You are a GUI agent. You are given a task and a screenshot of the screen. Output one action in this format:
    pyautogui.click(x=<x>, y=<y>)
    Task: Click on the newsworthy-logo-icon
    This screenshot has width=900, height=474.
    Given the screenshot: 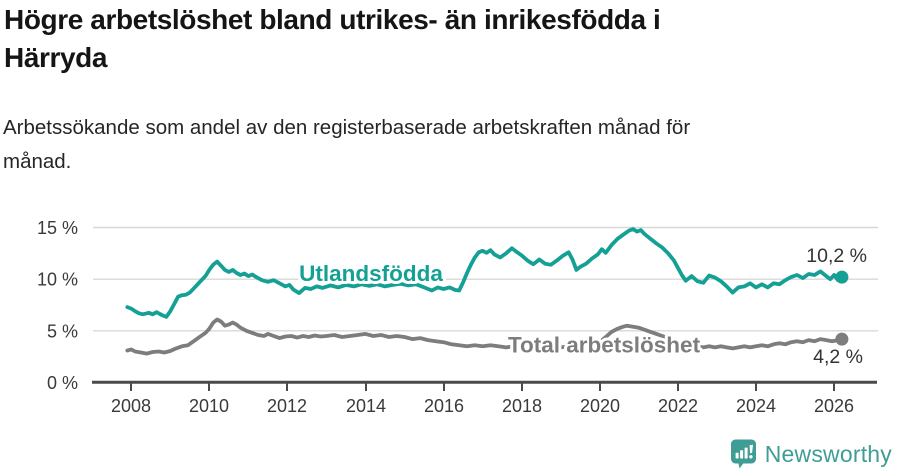 What is the action you would take?
    pyautogui.click(x=743, y=454)
    